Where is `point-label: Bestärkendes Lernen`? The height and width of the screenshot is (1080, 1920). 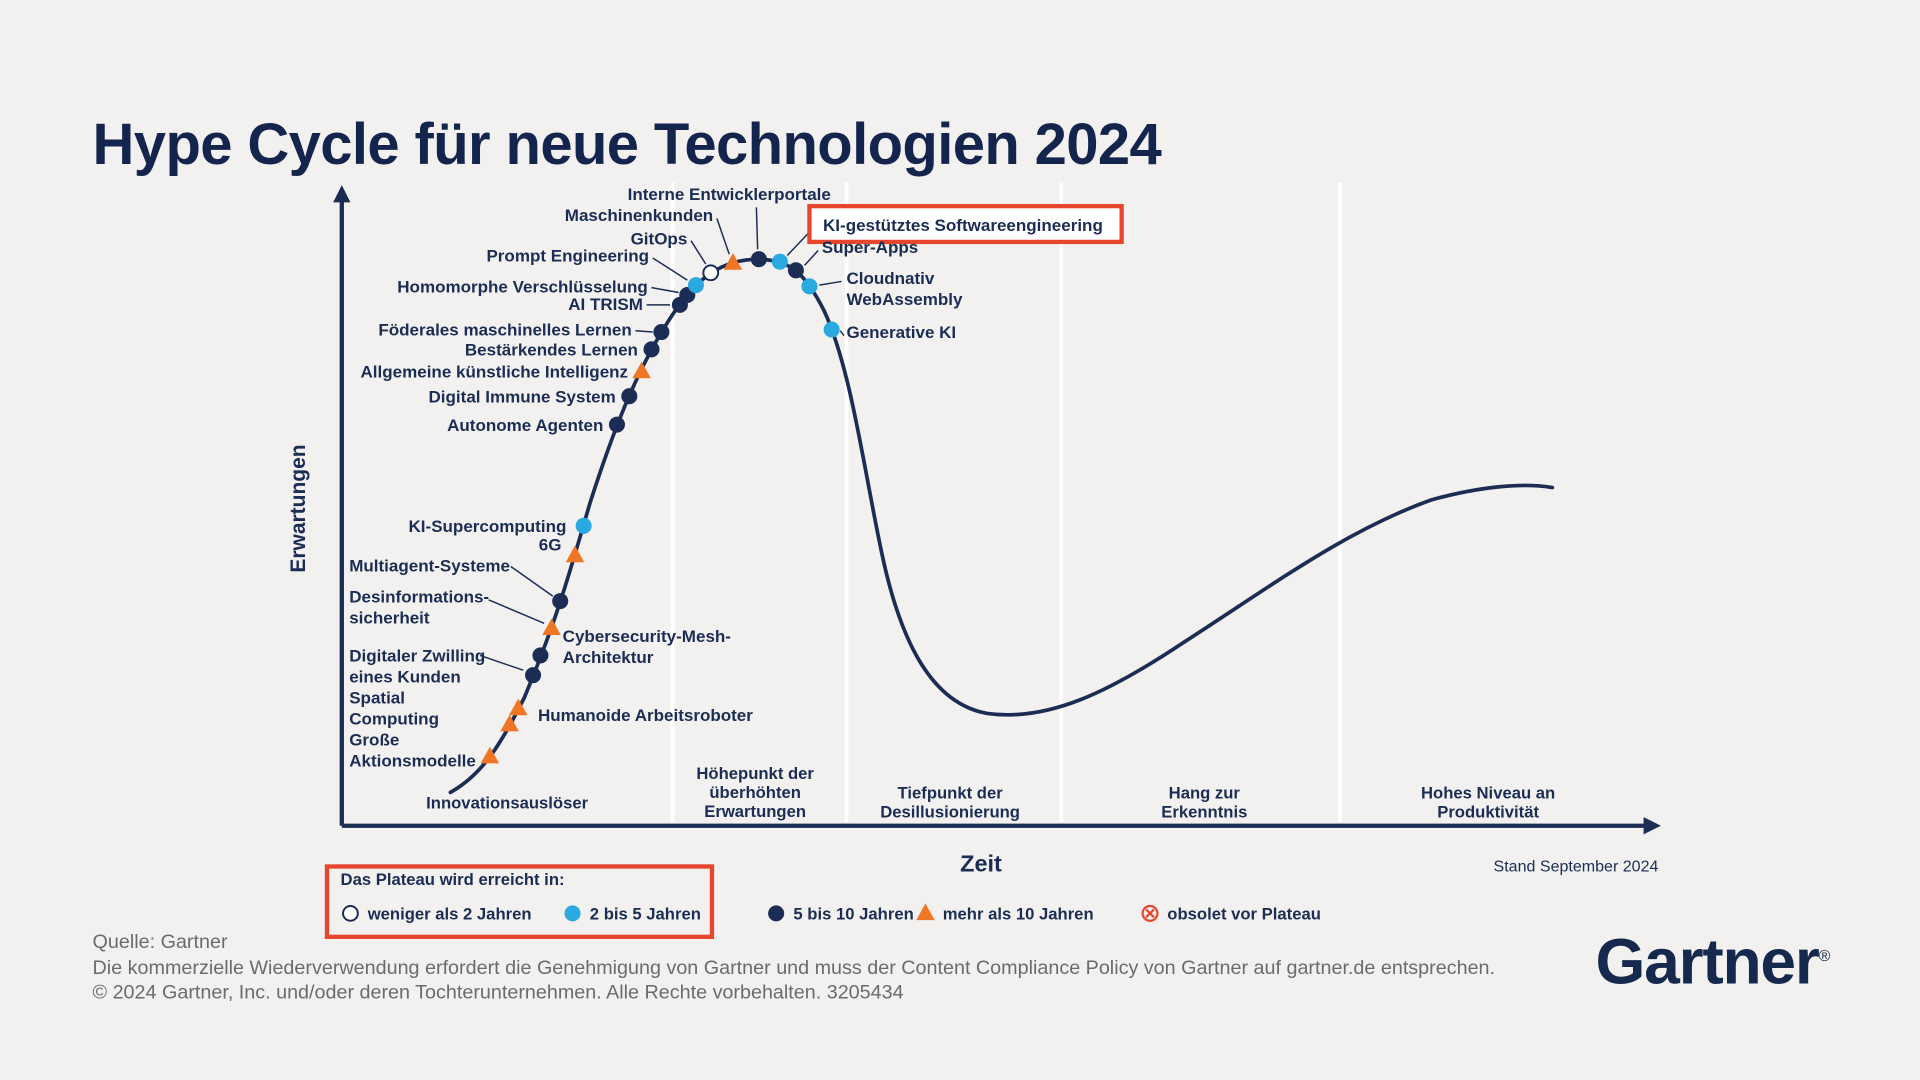
point-label: Bestärkendes Lernen is located at coordinates (551, 349).